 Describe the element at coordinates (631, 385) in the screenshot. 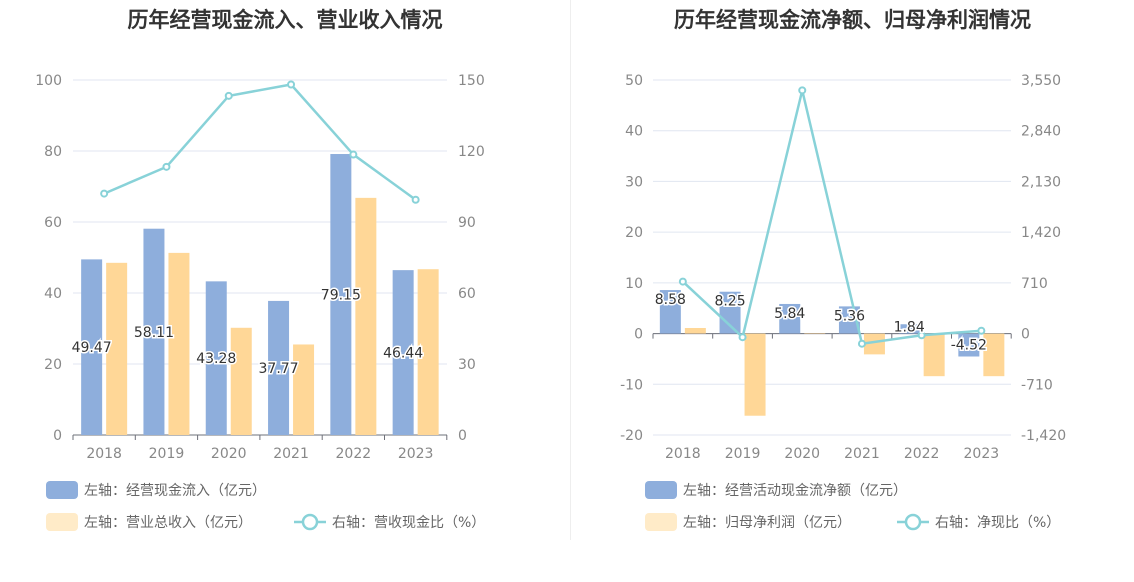

I see `left-axis-tick-label: -10` at that location.